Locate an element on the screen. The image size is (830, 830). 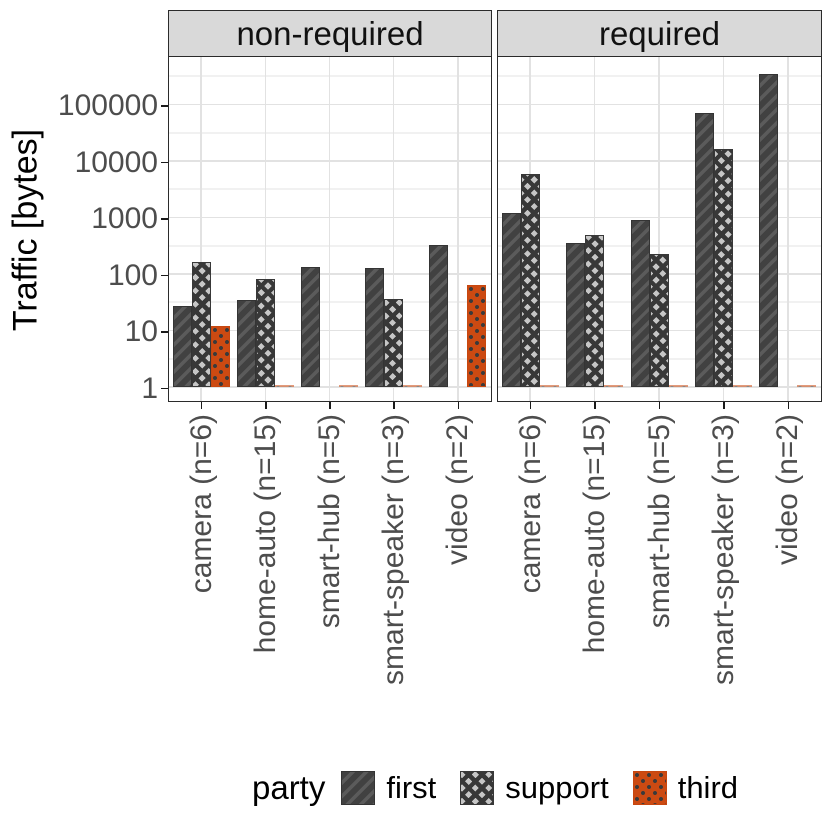
legend-item-support: support is located at coordinates (534, 788).